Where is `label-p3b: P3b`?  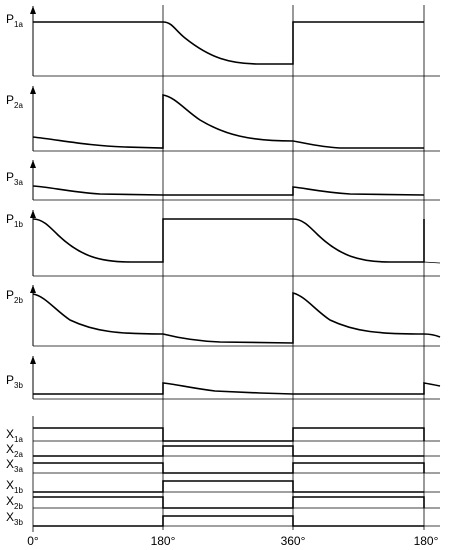
label-p3b: P3b is located at coordinates (14, 381).